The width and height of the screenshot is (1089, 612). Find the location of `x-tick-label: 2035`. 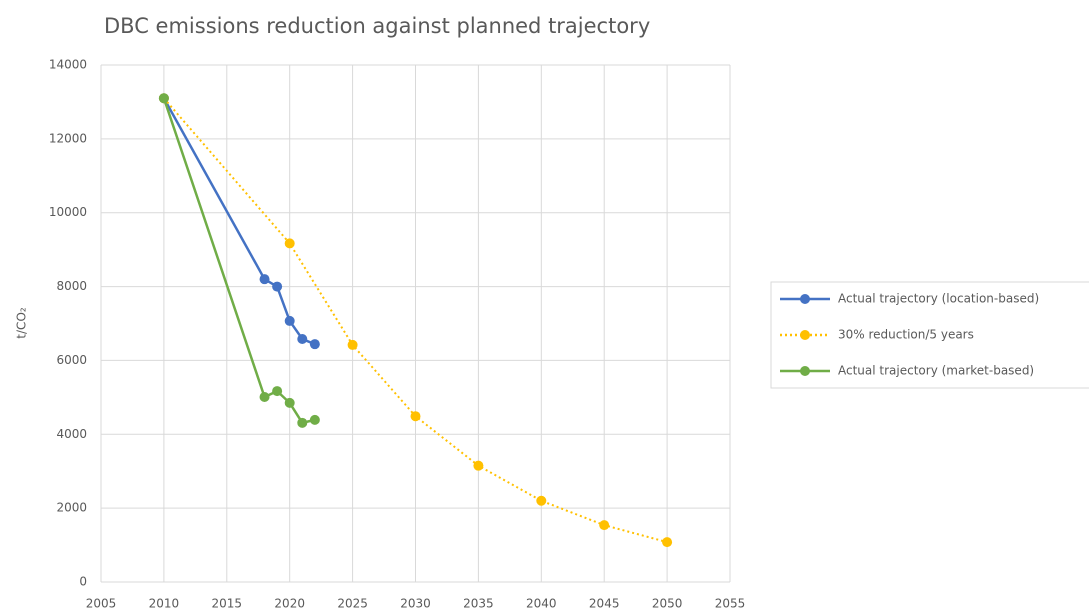

x-tick-label: 2035 is located at coordinates (478, 604).